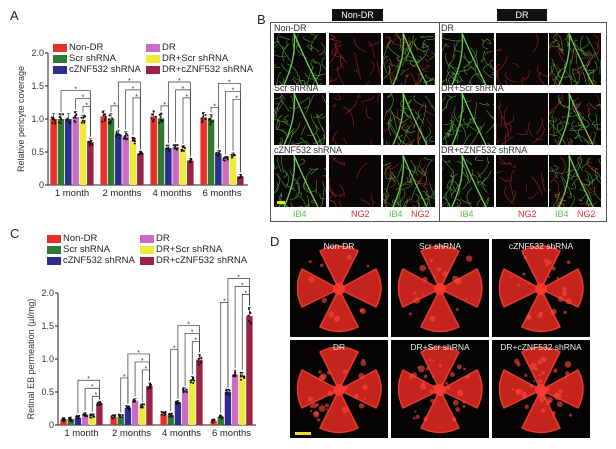  I want to click on ib4-image, so click(468, 59).